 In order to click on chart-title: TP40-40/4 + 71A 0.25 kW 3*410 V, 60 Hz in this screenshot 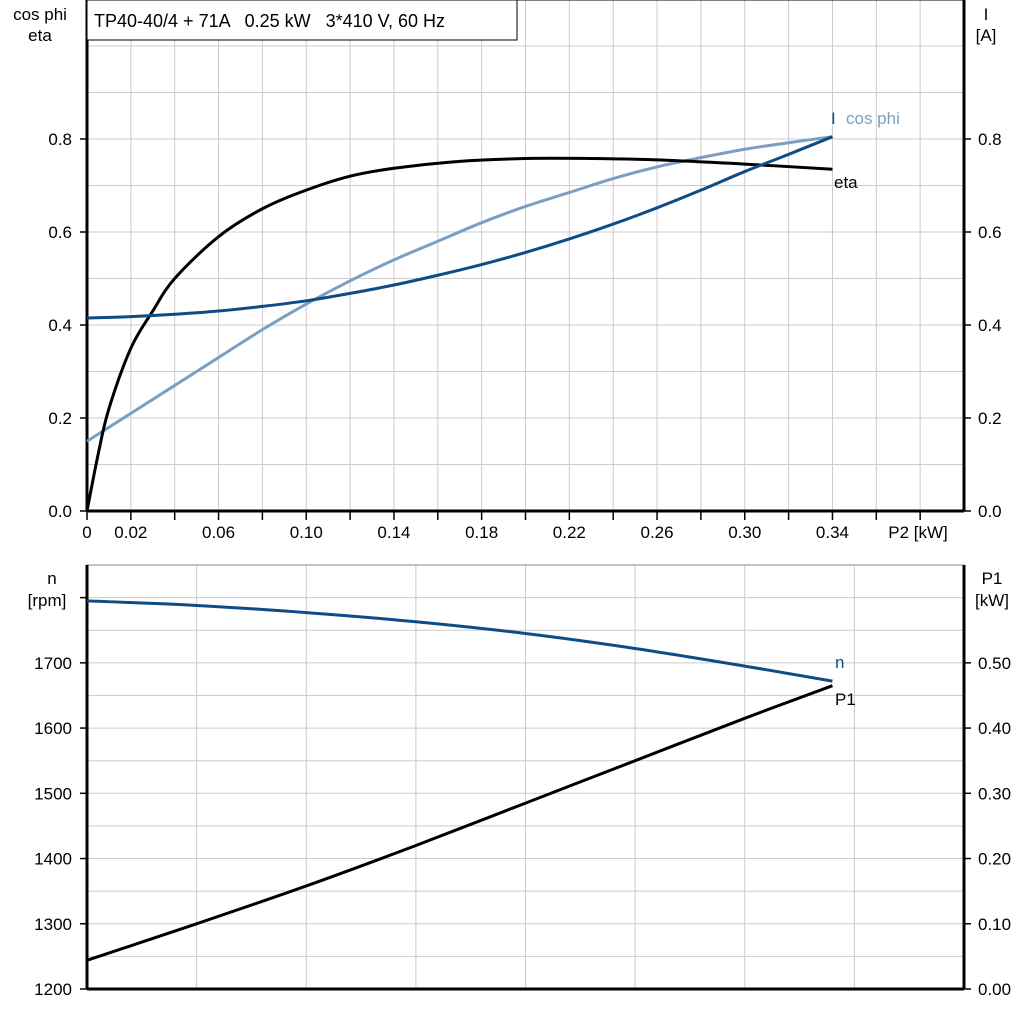, I will do `click(269, 21)`.